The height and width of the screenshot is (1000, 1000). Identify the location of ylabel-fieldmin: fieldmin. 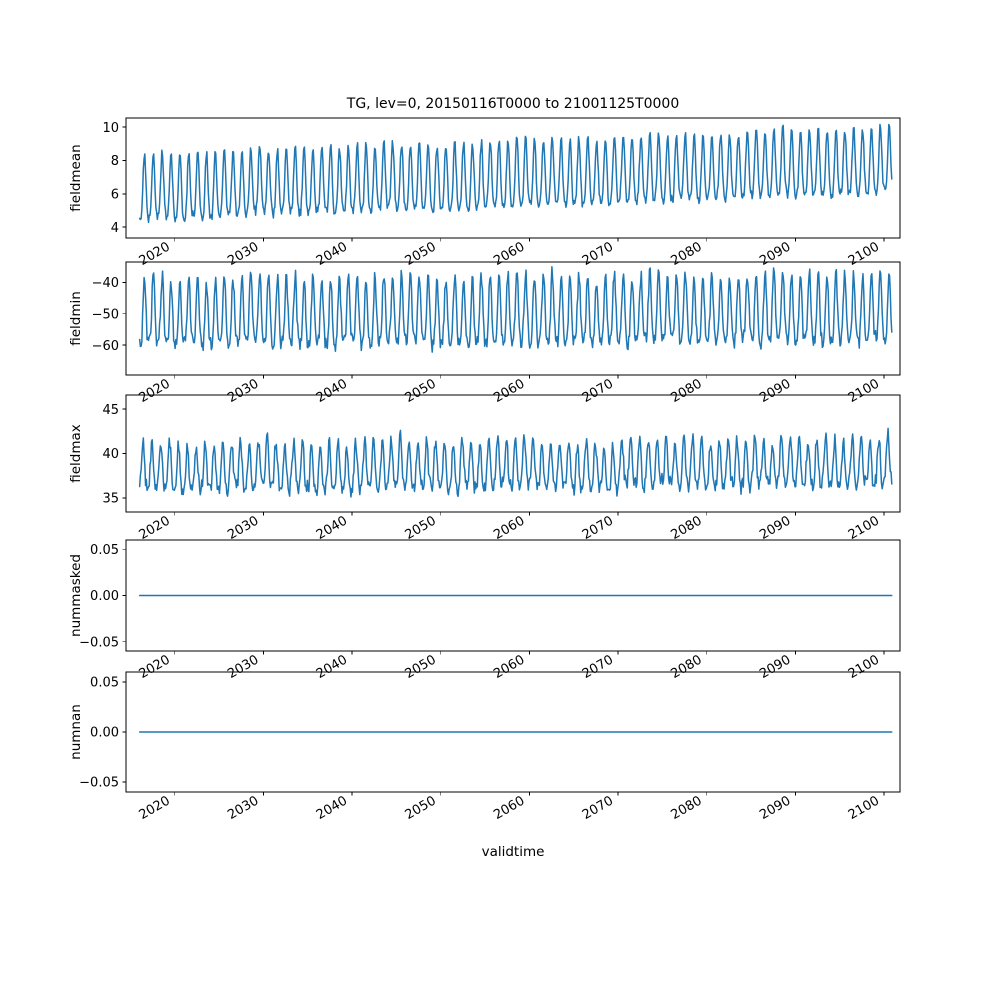
(76, 318).